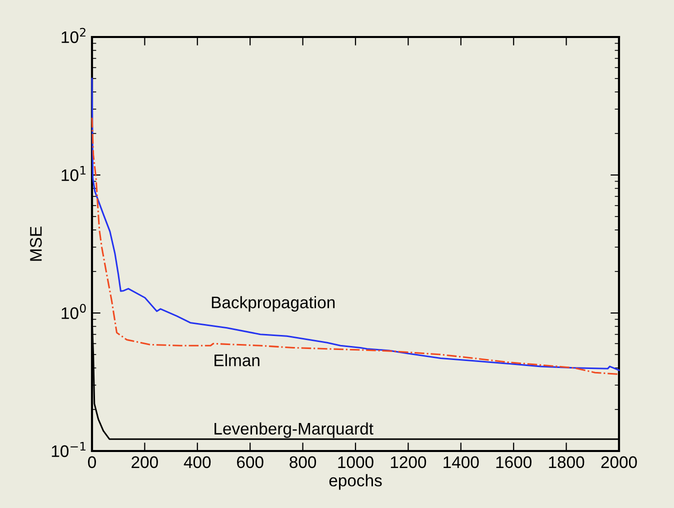 Image resolution: width=674 pixels, height=508 pixels. I want to click on series-label: Elman, so click(237, 360).